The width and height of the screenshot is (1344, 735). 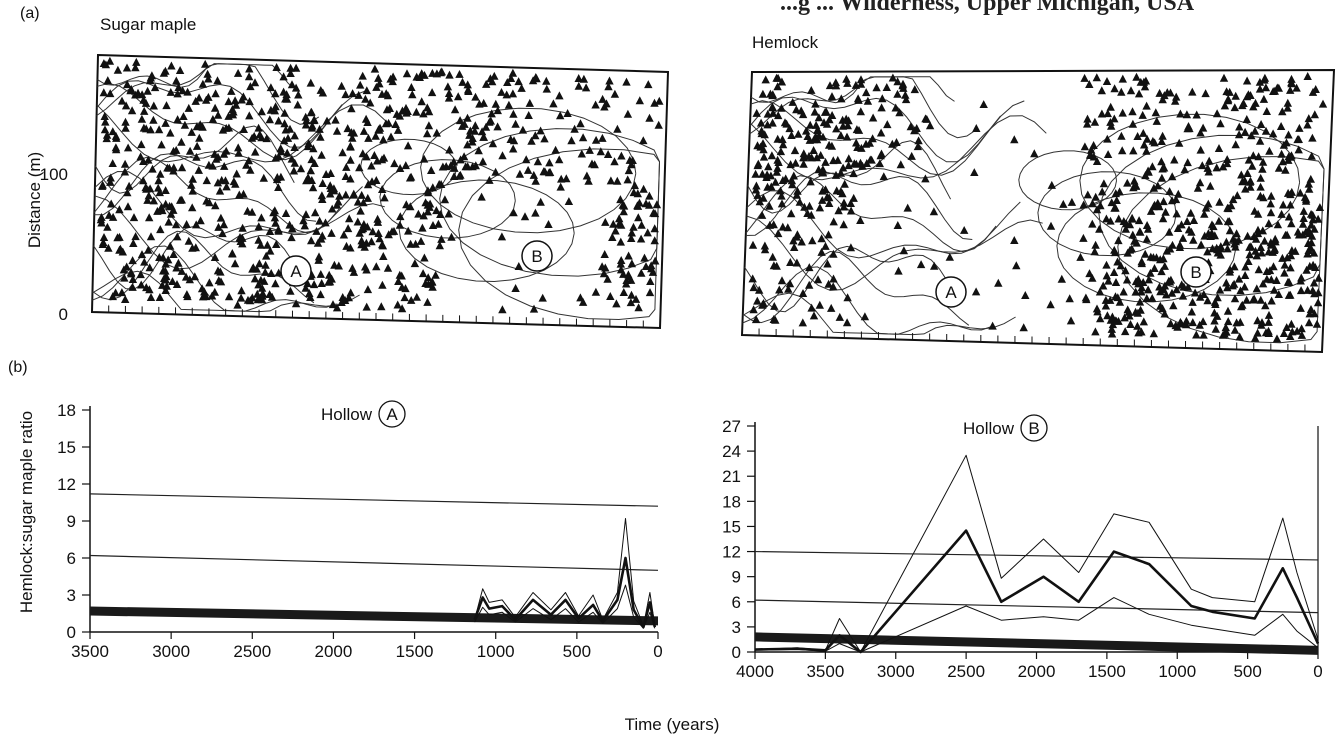 What do you see at coordinates (736, 627) in the screenshot?
I see `hollow-b-y-tick-label: 3` at bounding box center [736, 627].